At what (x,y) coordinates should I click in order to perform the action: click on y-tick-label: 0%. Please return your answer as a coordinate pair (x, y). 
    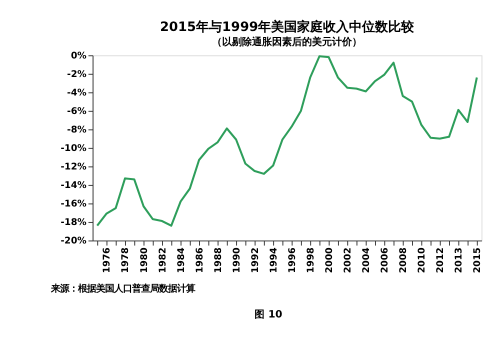
    Looking at the image, I should click on (78, 56).